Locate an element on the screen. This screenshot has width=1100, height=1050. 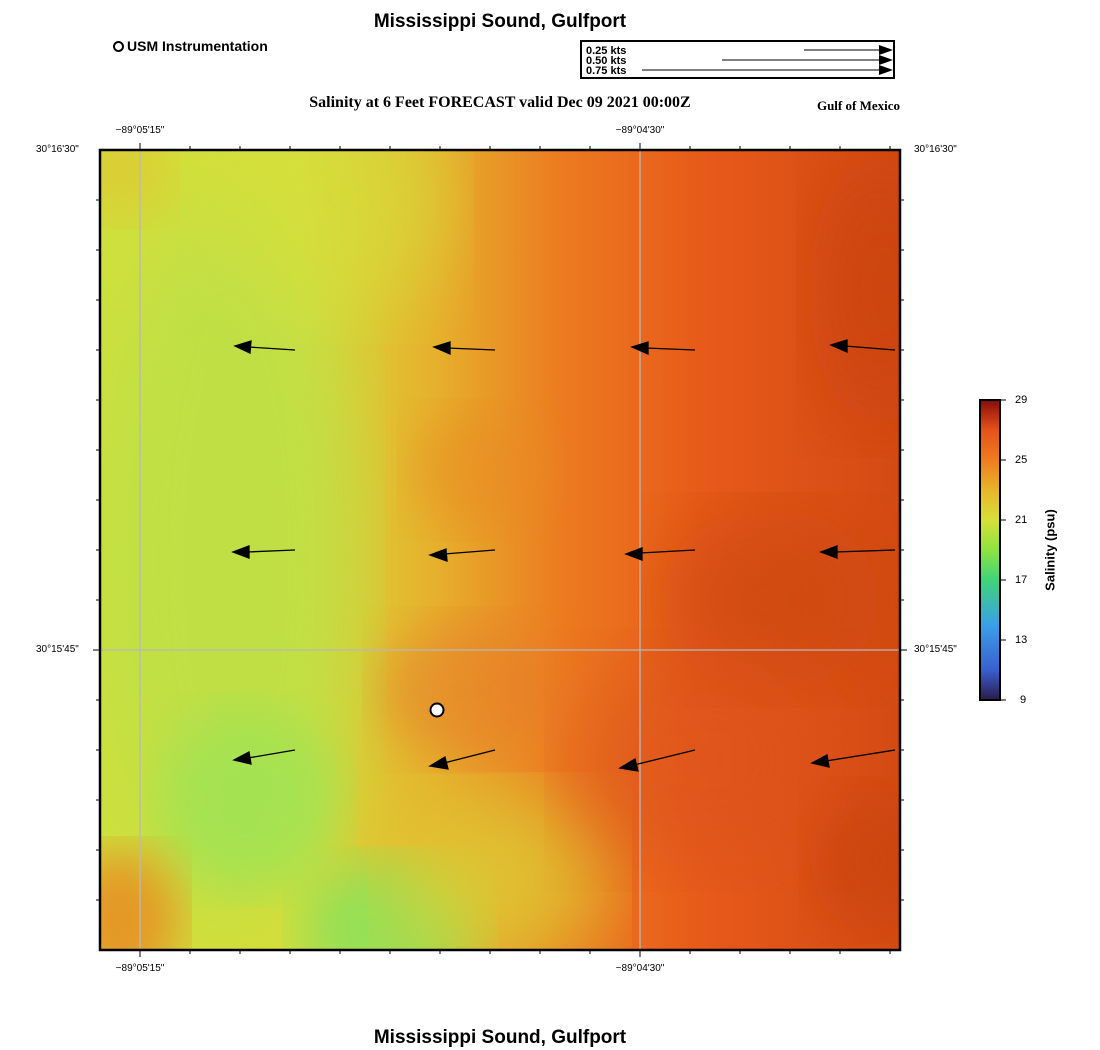
map-title-bottom: Mississippi Sound, Gulfport is located at coordinates (500, 1037).